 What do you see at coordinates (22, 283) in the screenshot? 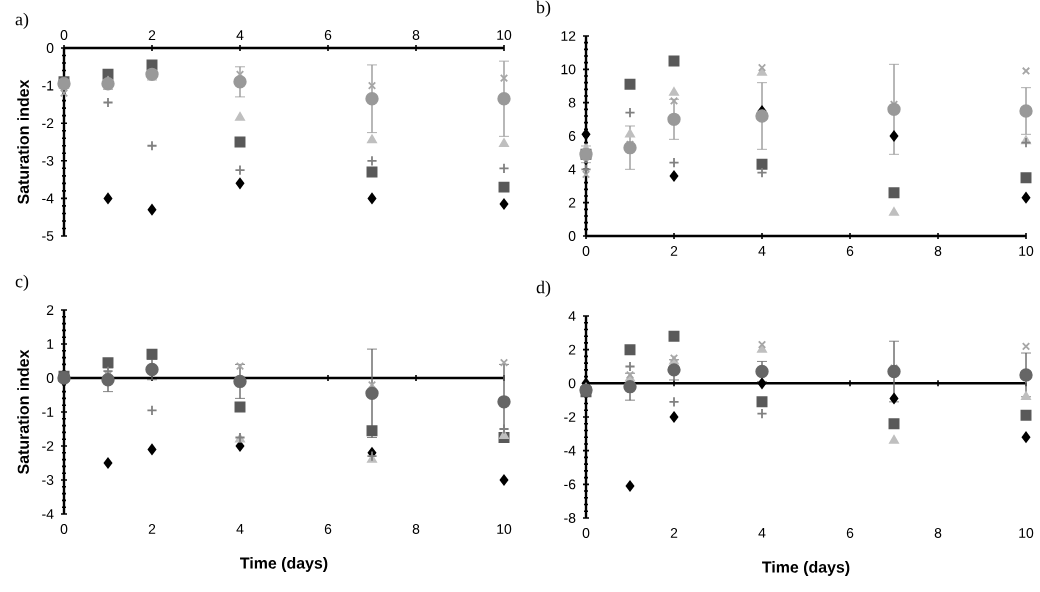
I see `chart-title: c)` at bounding box center [22, 283].